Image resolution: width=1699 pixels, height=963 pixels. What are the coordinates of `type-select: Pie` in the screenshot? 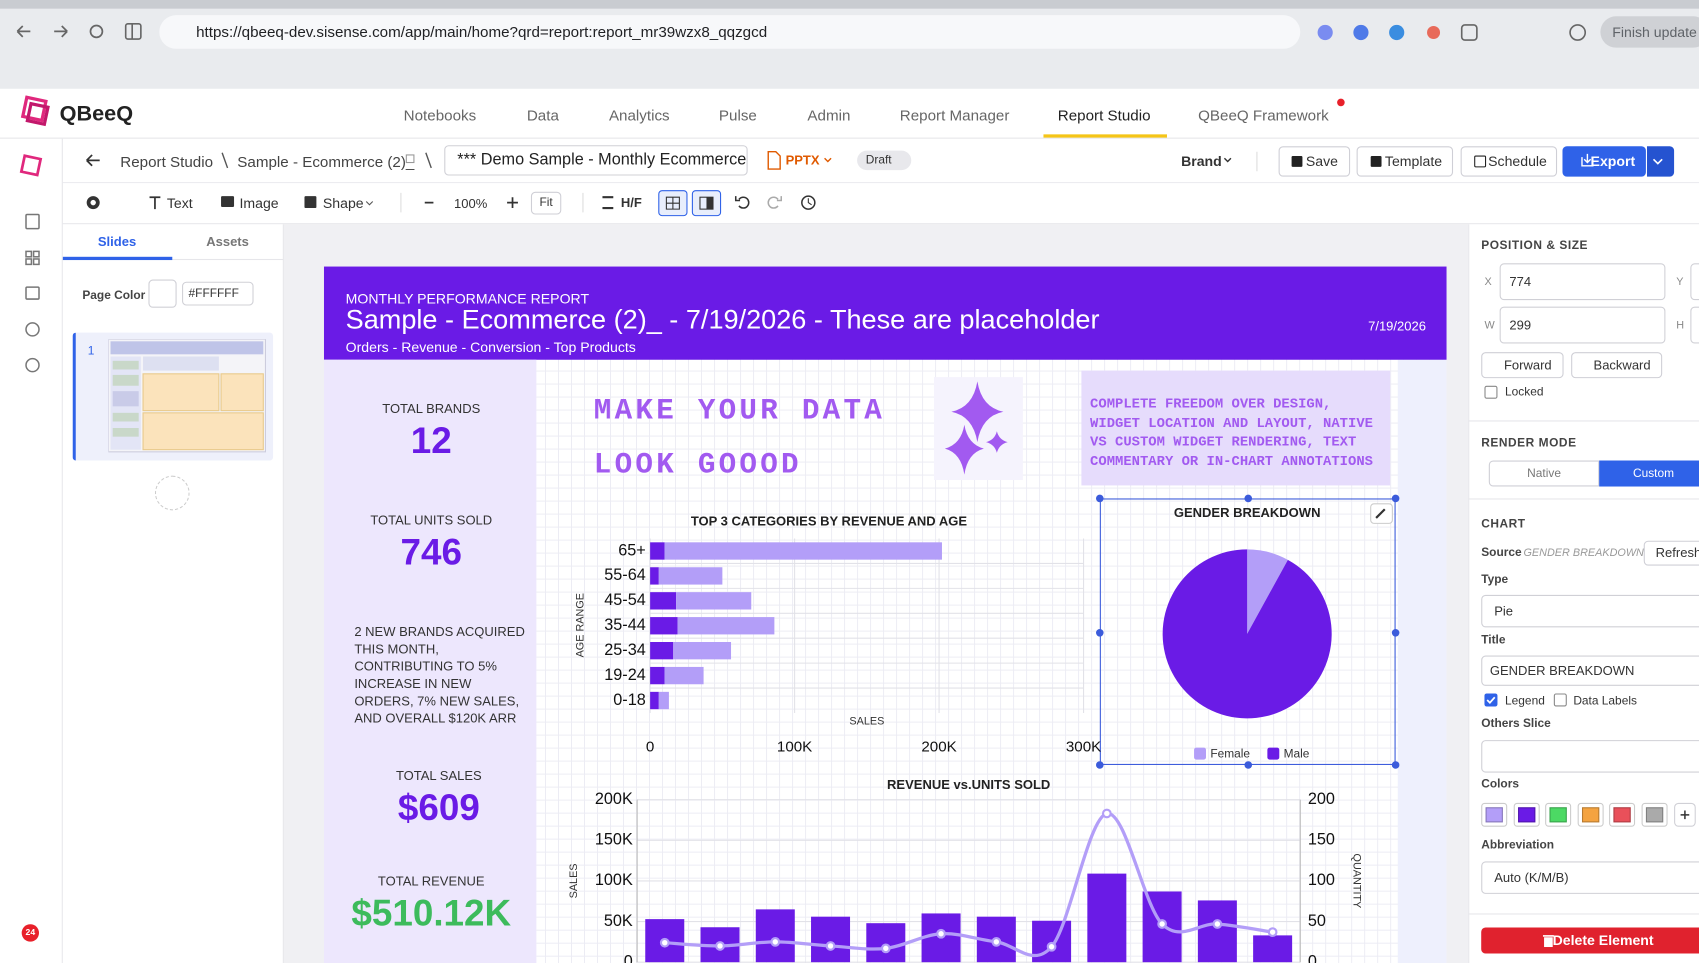 It's located at (1590, 611).